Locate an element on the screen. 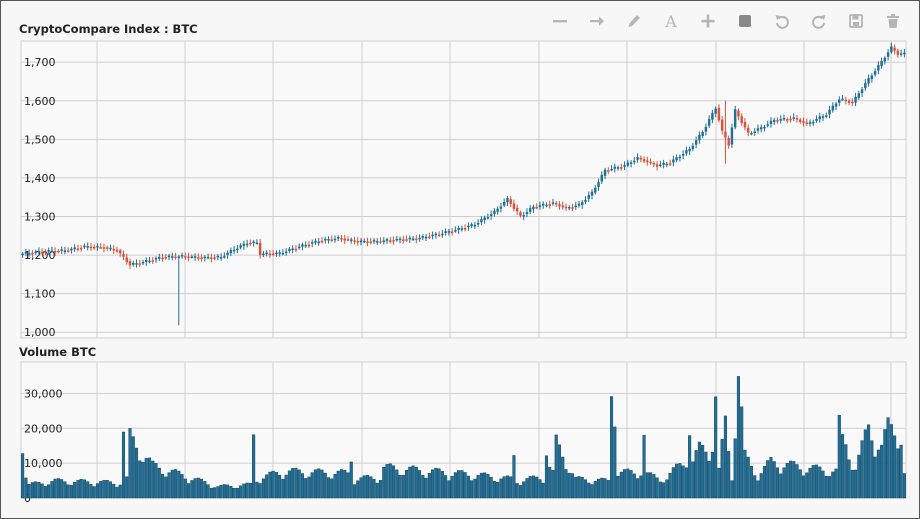  pencil-icon is located at coordinates (634, 21).